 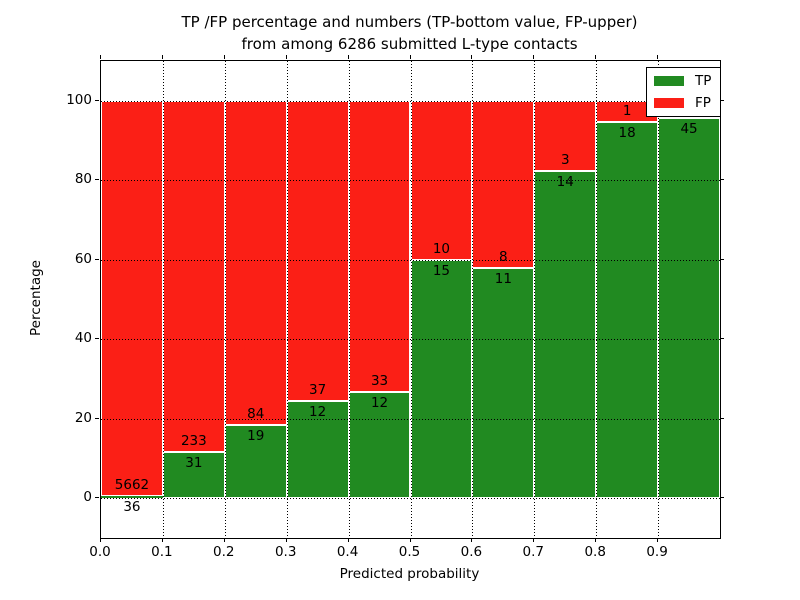 I want to click on bar-label-fp-0.2-0.3: 84, so click(x=256, y=413).